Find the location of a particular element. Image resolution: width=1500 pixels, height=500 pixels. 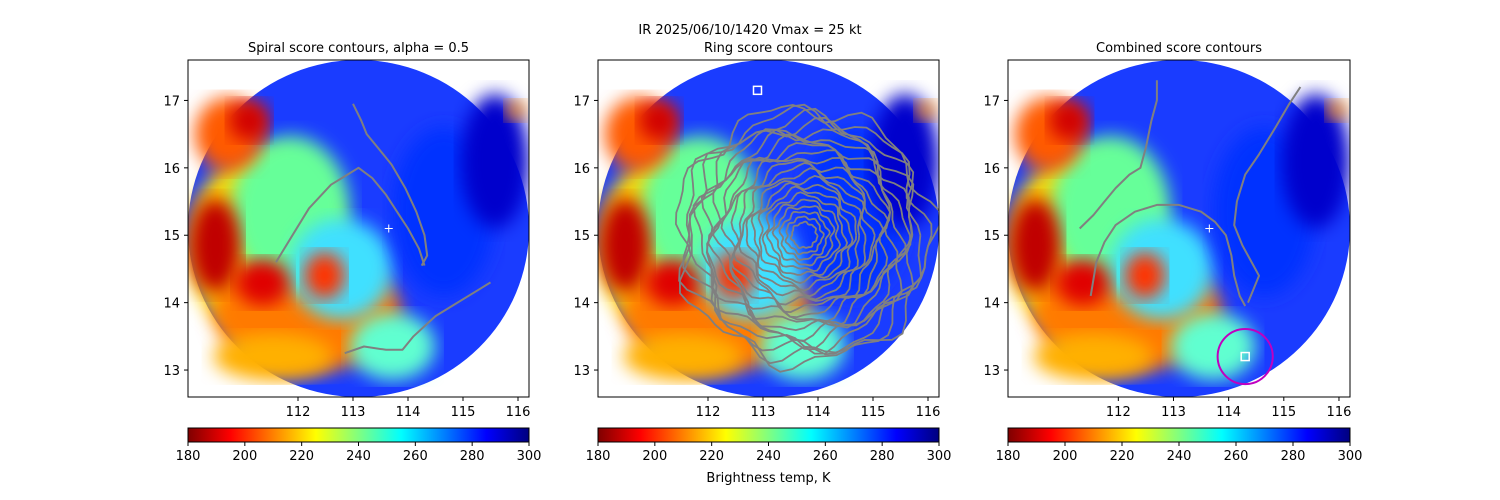

center-estimate-circle is located at coordinates (1245, 356).